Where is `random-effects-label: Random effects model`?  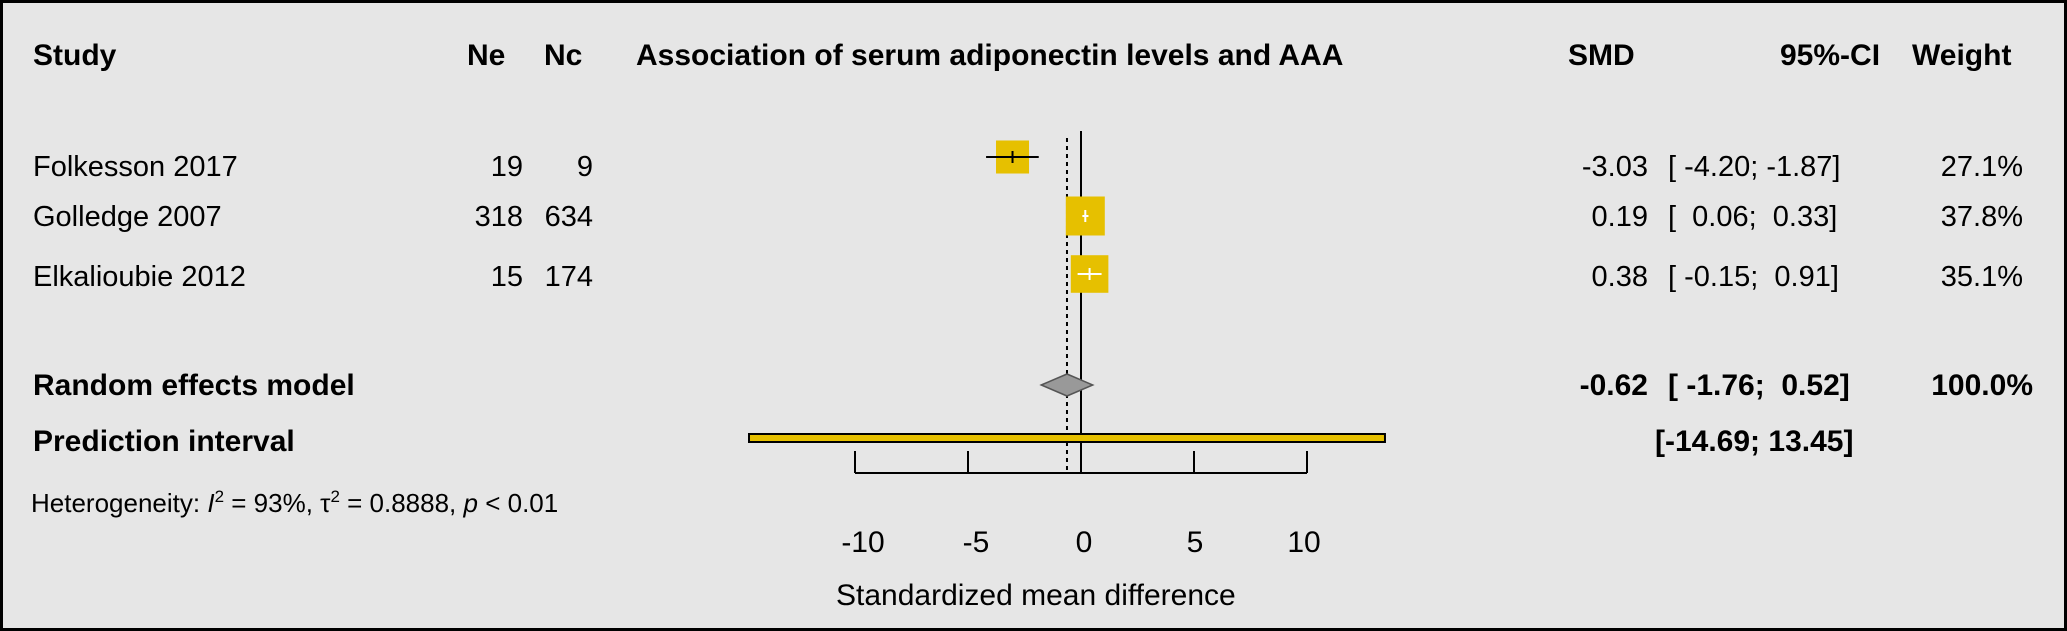
random-effects-label: Random effects model is located at coordinates (194, 385).